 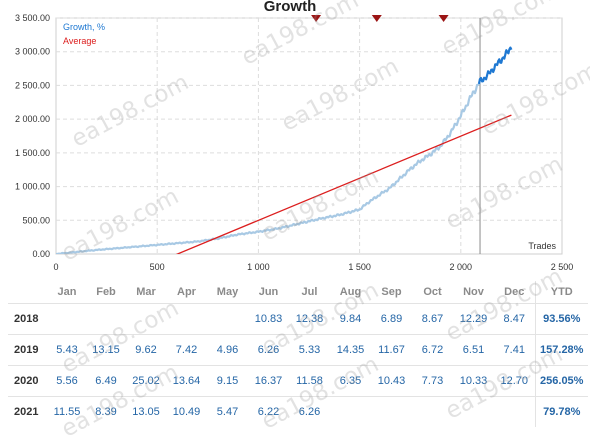 I want to click on column-header: Sep, so click(x=391, y=292).